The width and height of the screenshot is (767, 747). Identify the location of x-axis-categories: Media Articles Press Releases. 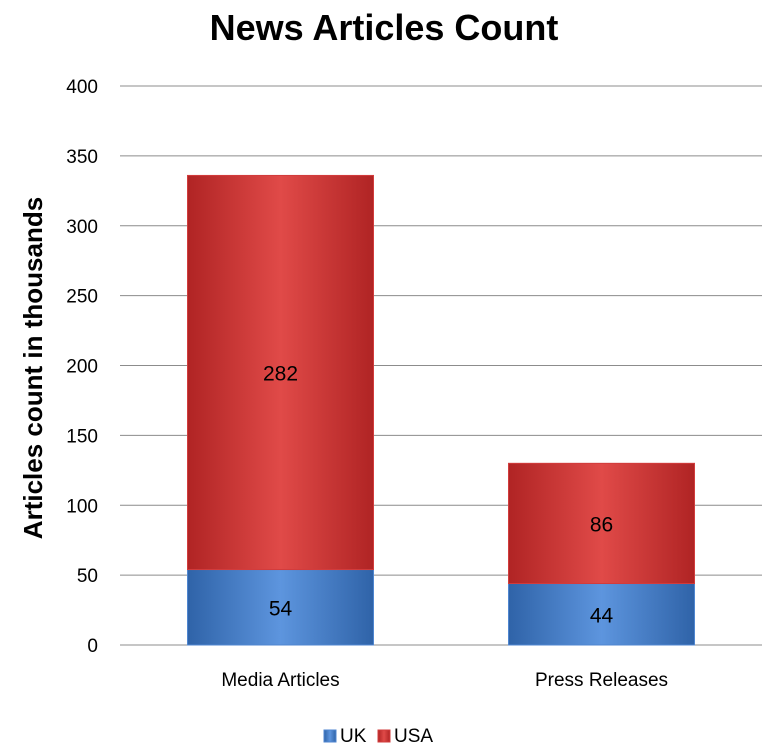
(444, 680).